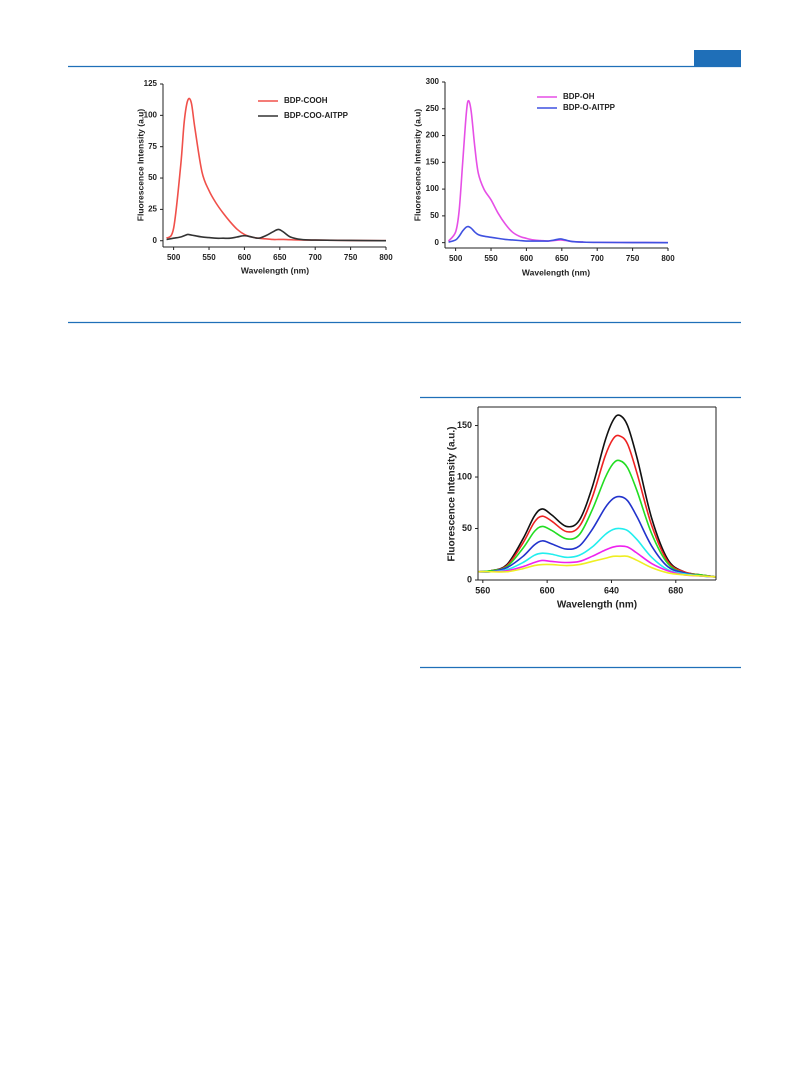 The height and width of the screenshot is (1067, 809). What do you see at coordinates (452, 493) in the screenshot?
I see `y-axis-label: Fluorescence Intensity (a.u.)` at bounding box center [452, 493].